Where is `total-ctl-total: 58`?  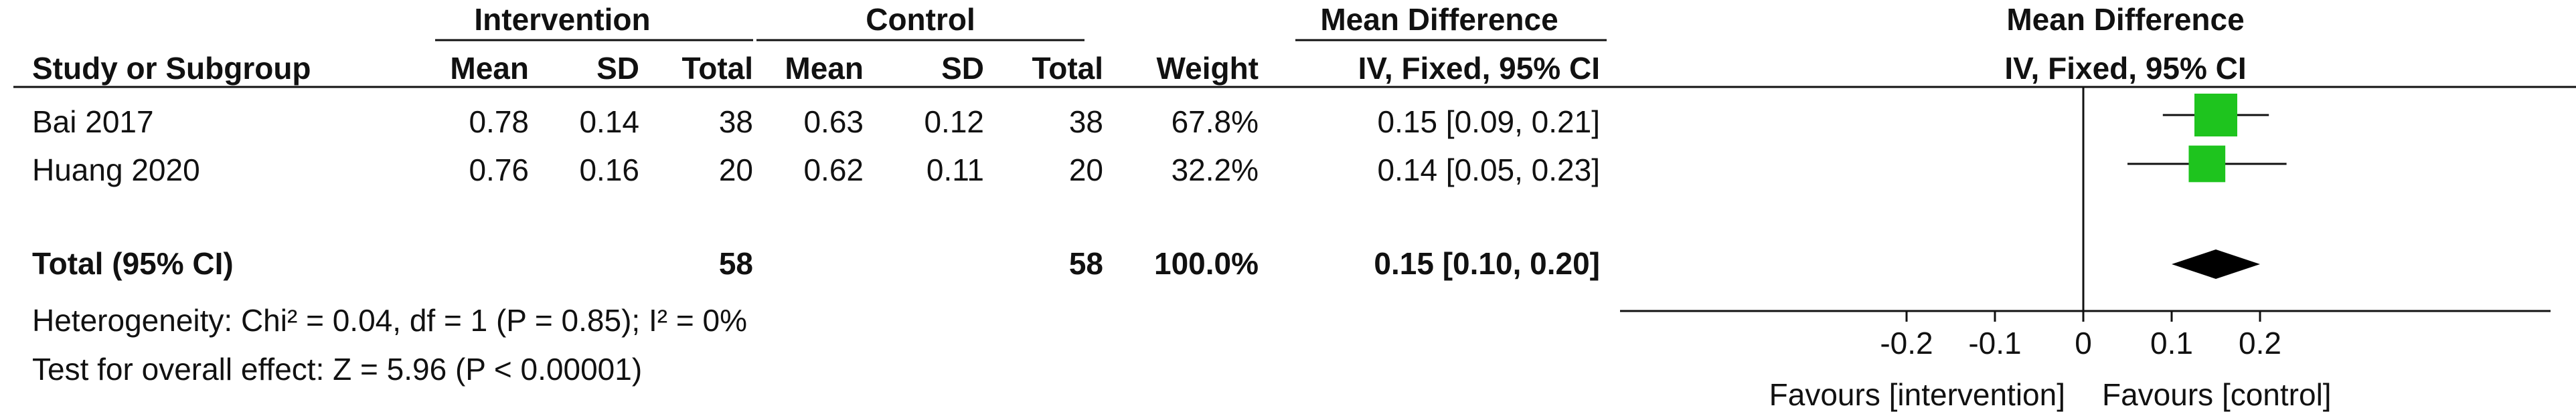 total-ctl-total: 58 is located at coordinates (1086, 263).